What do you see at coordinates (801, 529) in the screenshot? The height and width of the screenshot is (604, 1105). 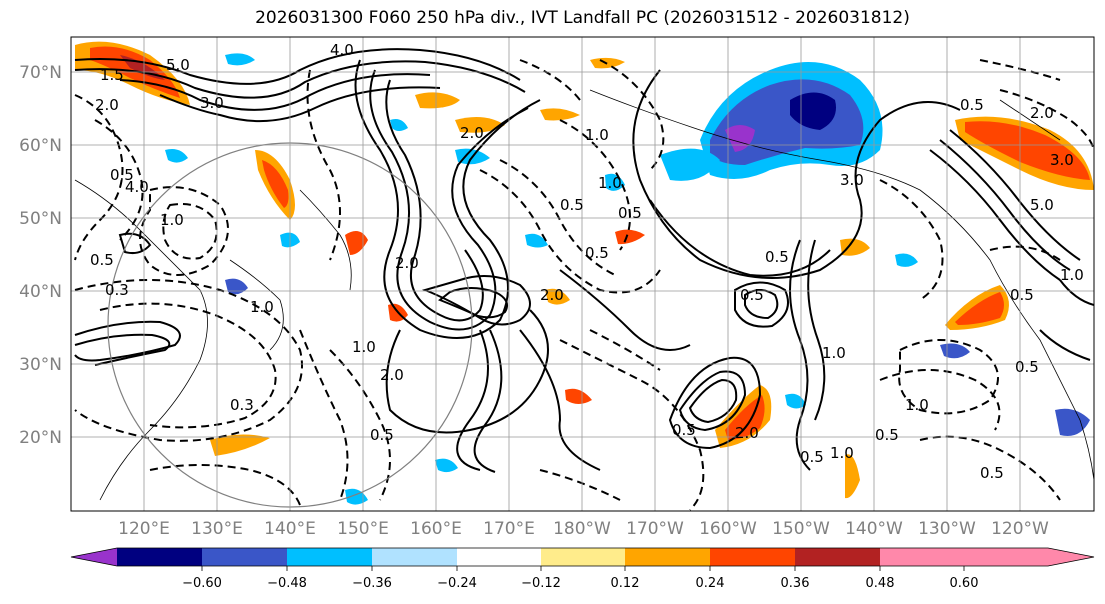 I see `lon-label: 150°W` at bounding box center [801, 529].